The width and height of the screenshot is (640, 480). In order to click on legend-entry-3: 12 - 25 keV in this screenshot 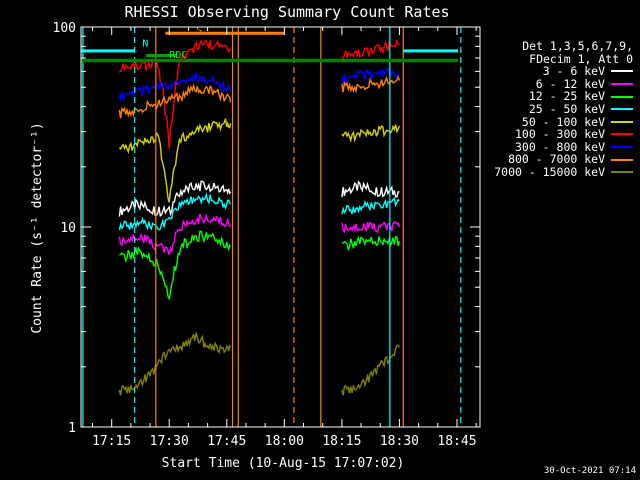, I will do `click(555, 96)`.